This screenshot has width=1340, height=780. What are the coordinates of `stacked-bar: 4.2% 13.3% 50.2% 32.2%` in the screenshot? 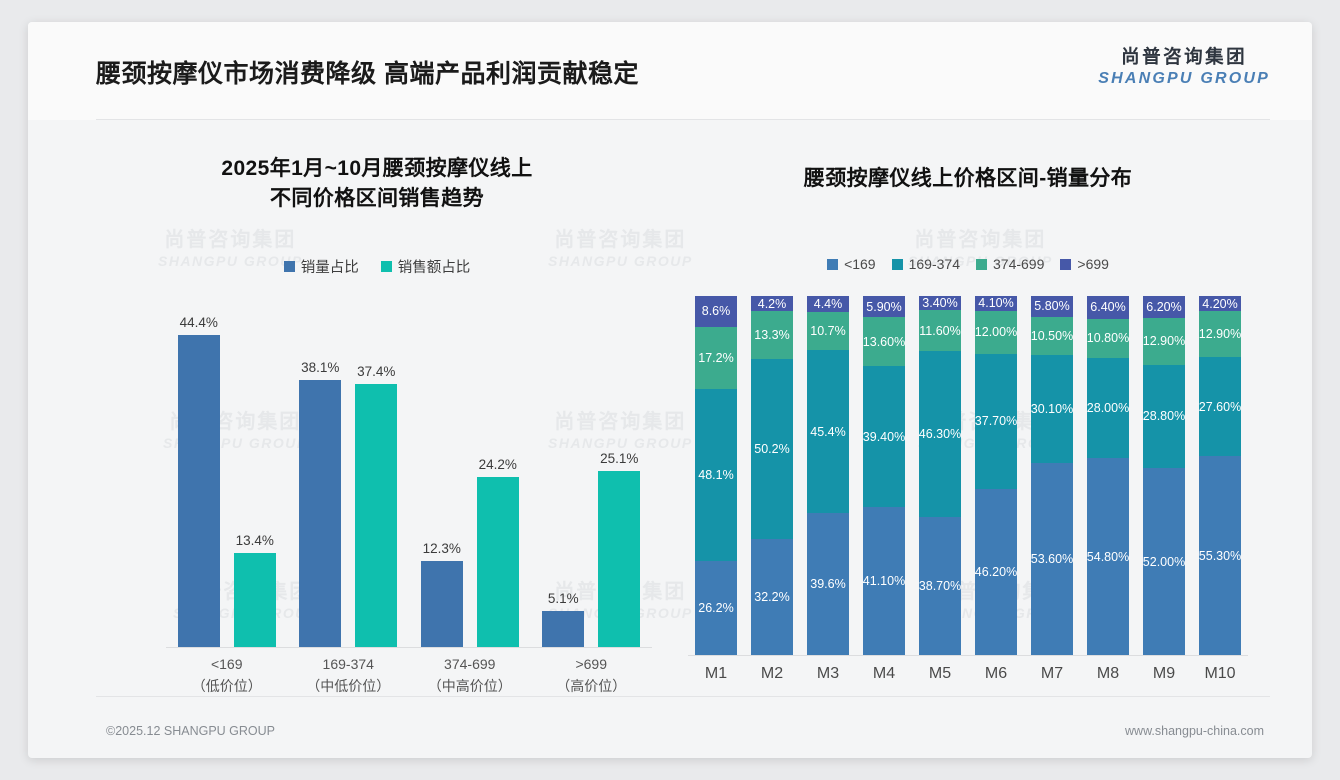 It's located at (772, 475).